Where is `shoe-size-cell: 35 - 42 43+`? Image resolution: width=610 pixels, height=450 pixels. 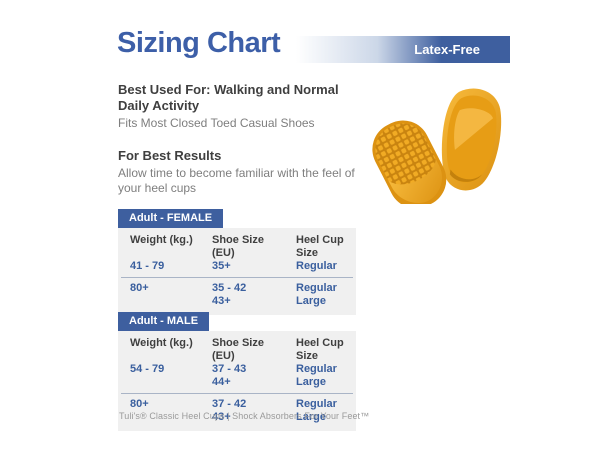 shoe-size-cell: 35 - 42 43+ is located at coordinates (229, 294).